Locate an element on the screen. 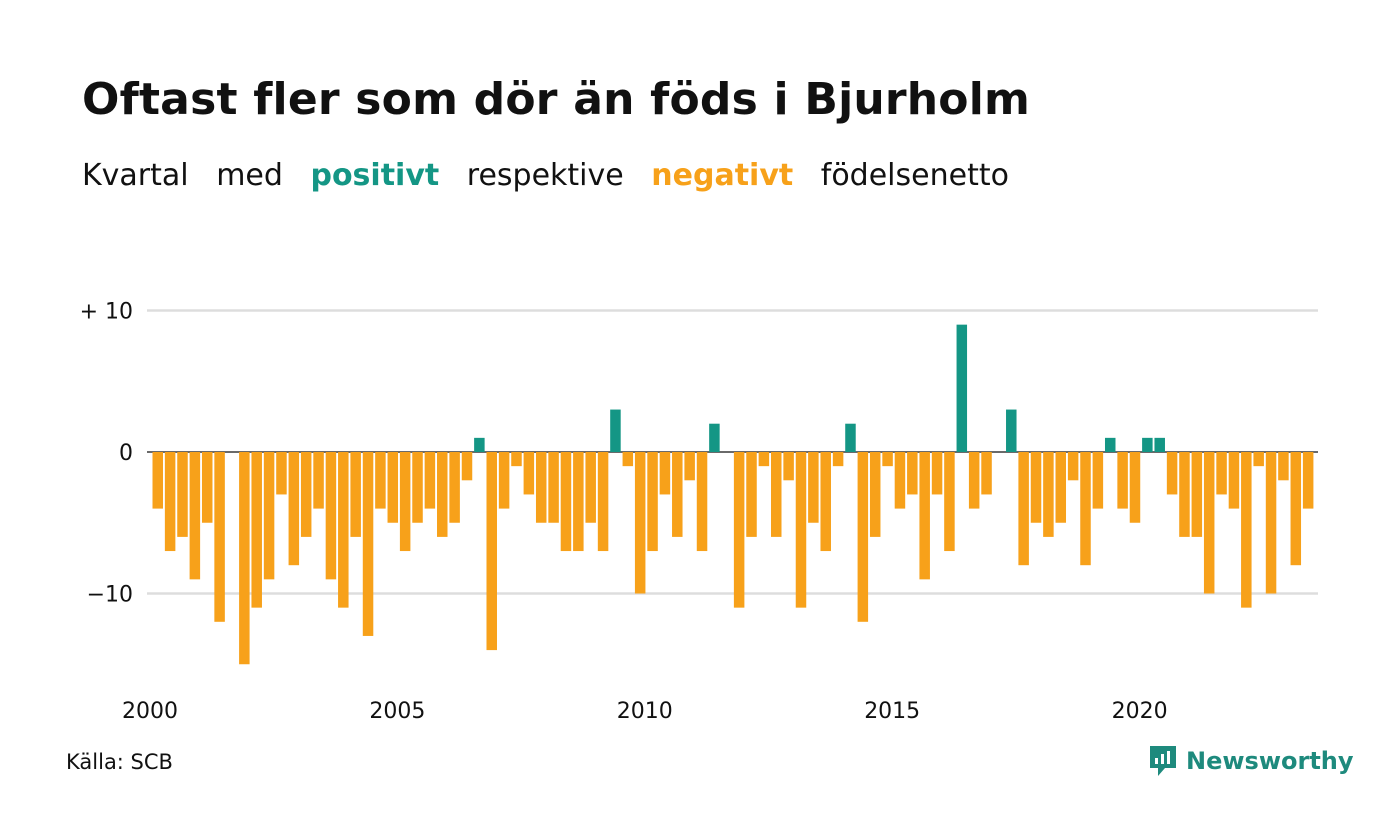 The height and width of the screenshot is (840, 1400). x-tick-label: 2015 is located at coordinates (892, 711).